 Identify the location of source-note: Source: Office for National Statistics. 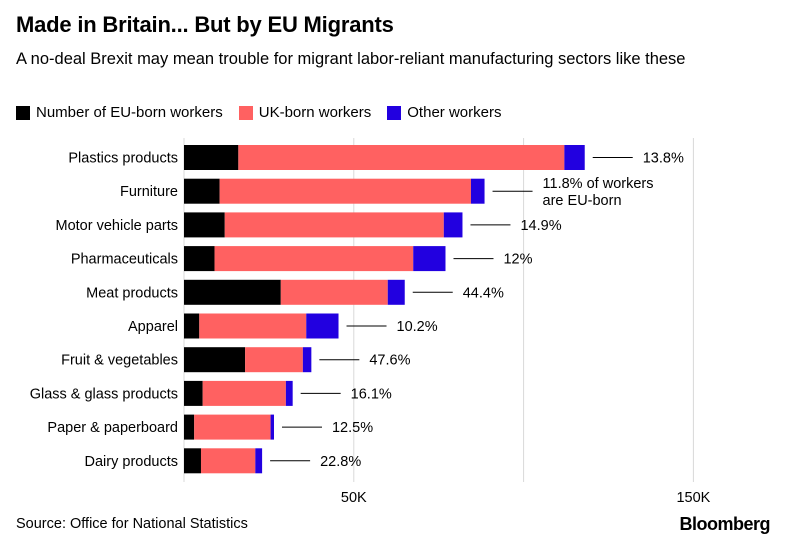
(132, 524).